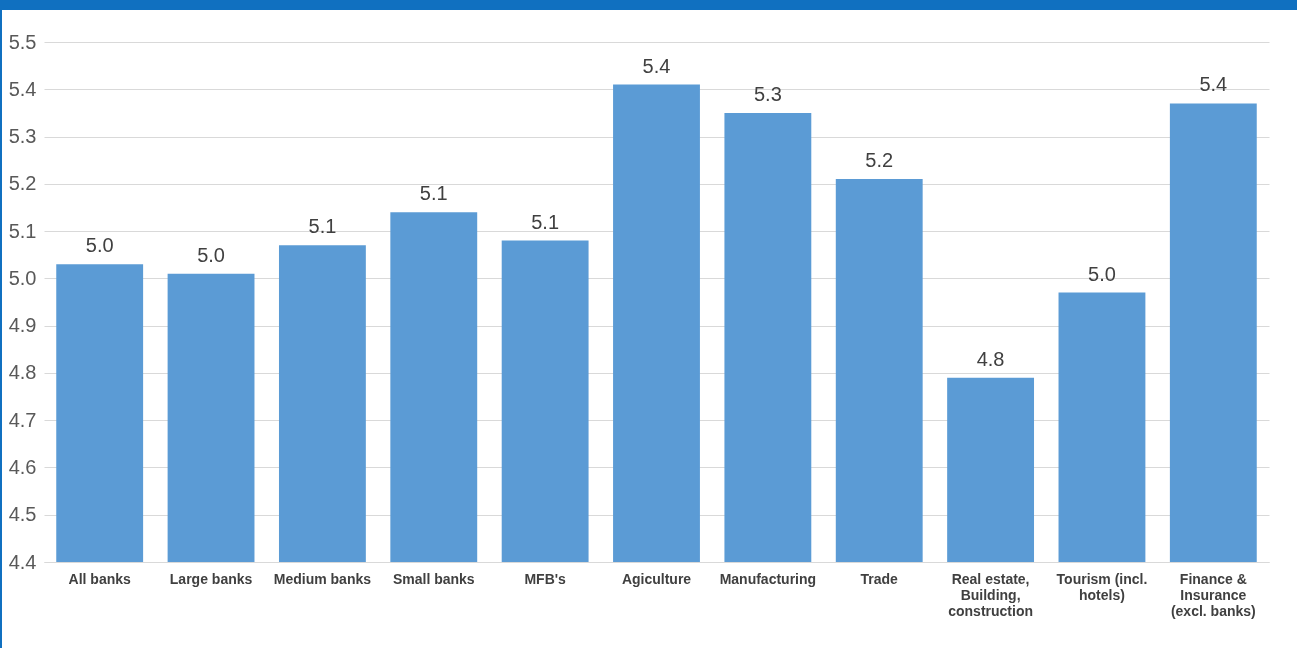 The width and height of the screenshot is (1297, 650). What do you see at coordinates (100, 578) in the screenshot?
I see `x-tick-label: All banks` at bounding box center [100, 578].